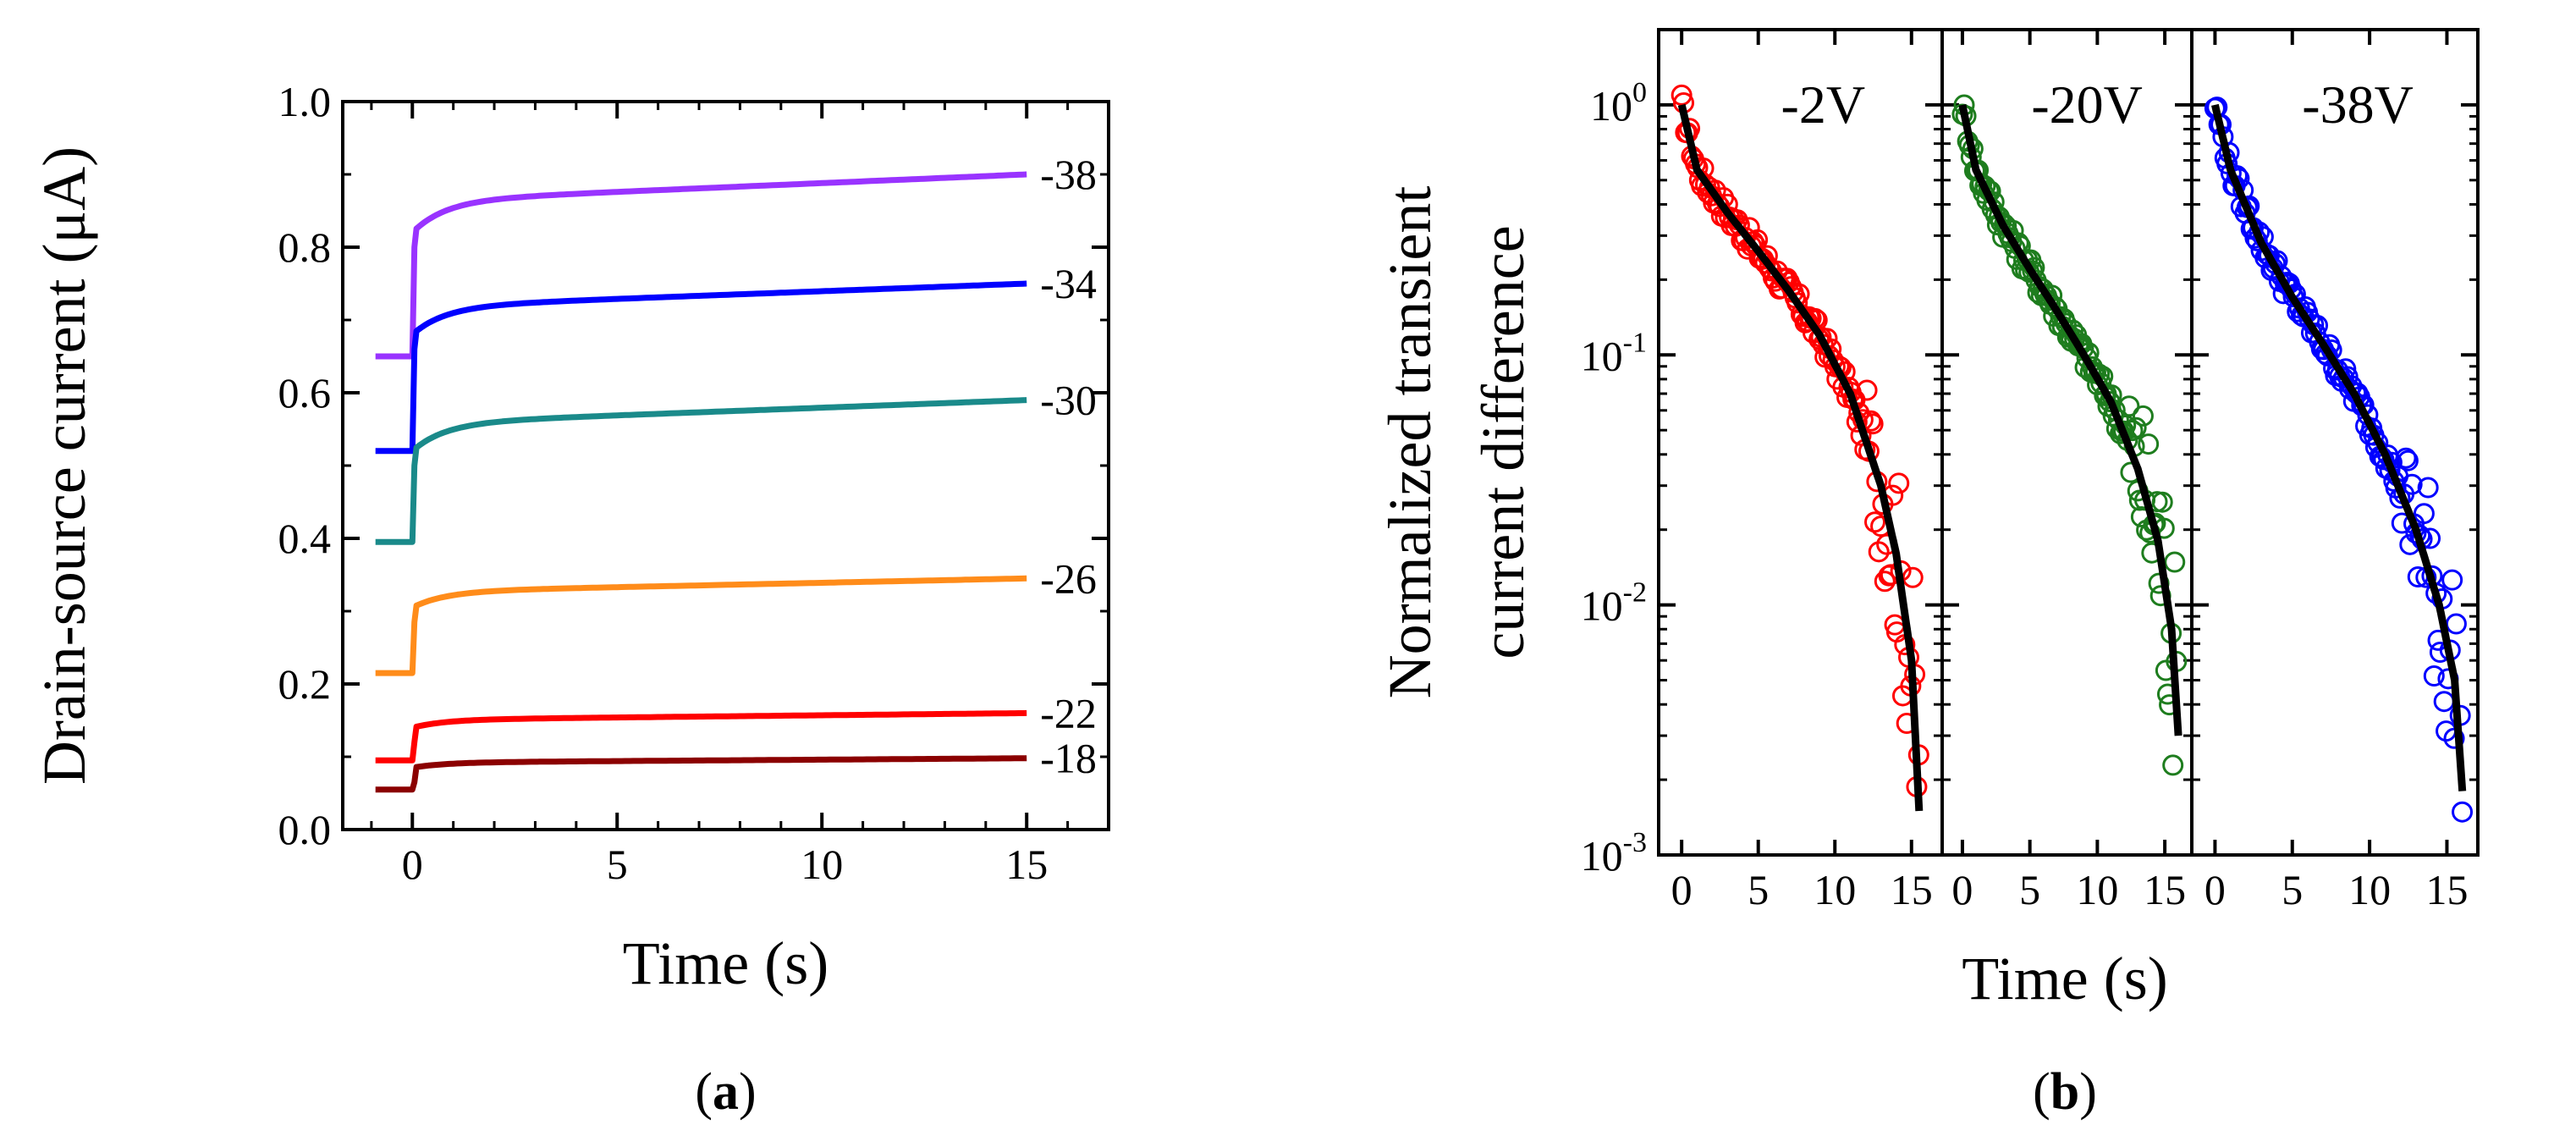  I want to click on a-y-tick-label: 1.0, so click(305, 101).